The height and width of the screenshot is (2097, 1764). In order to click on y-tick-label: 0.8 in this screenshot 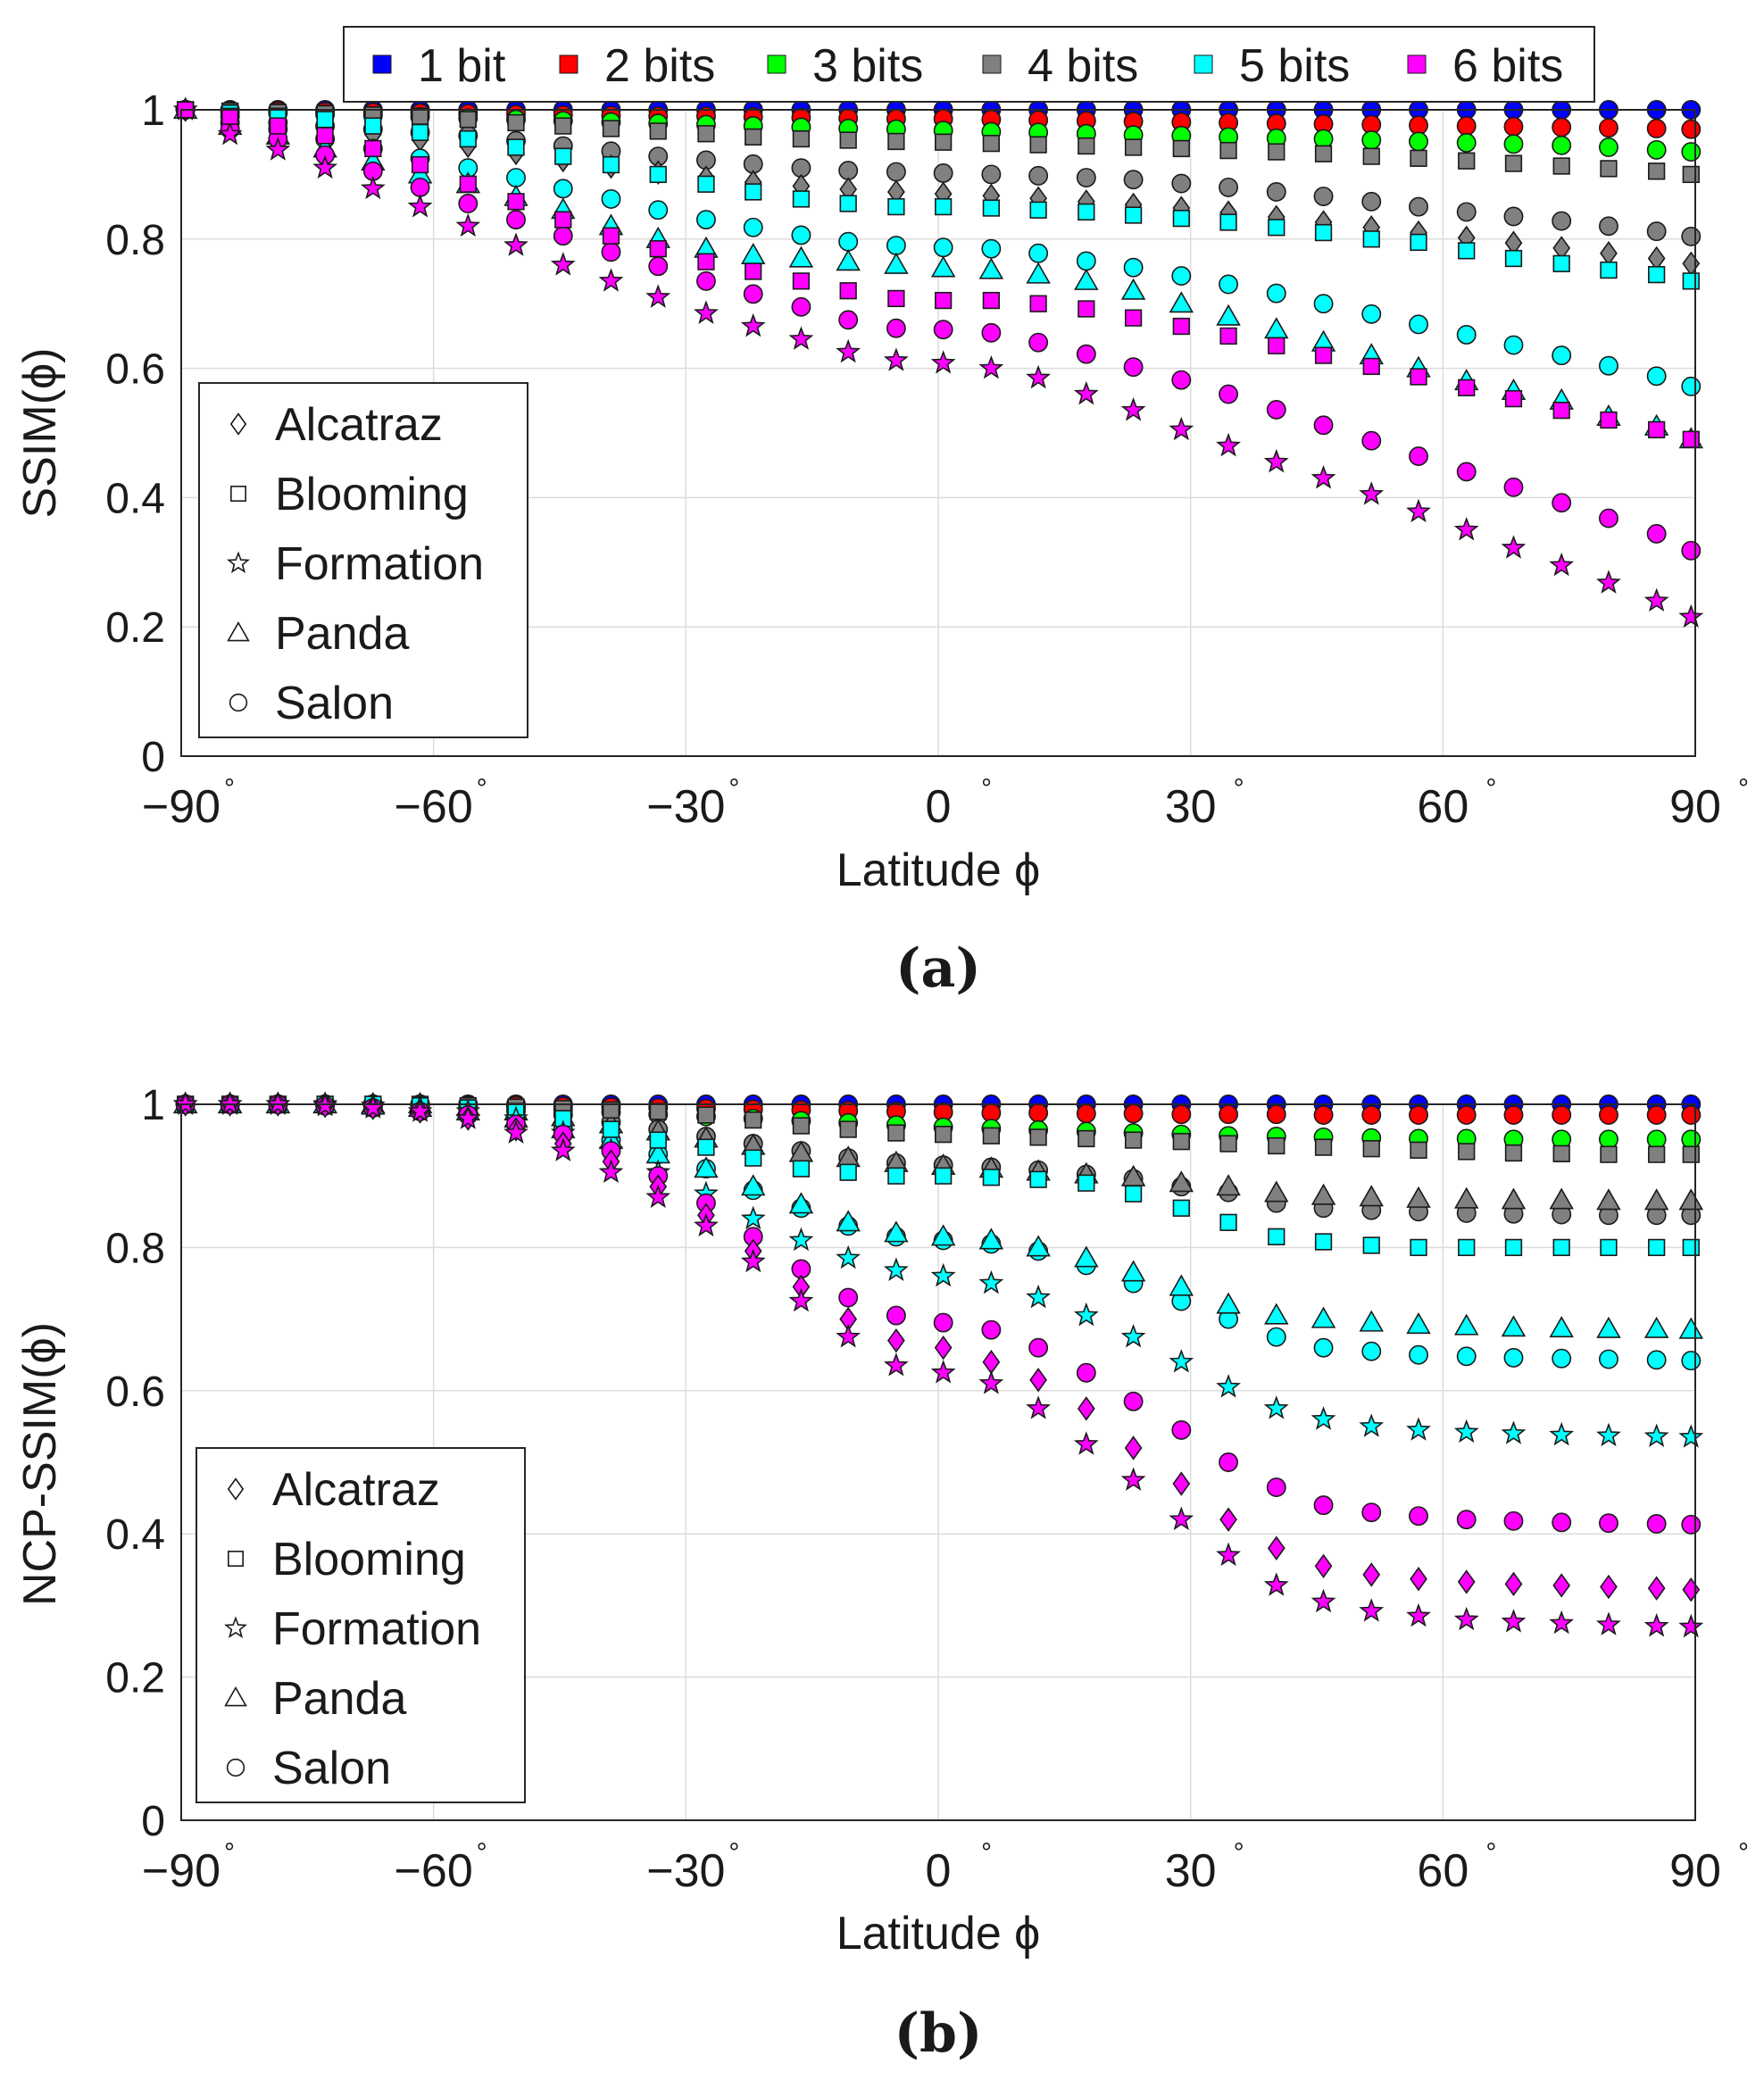, I will do `click(135, 240)`.